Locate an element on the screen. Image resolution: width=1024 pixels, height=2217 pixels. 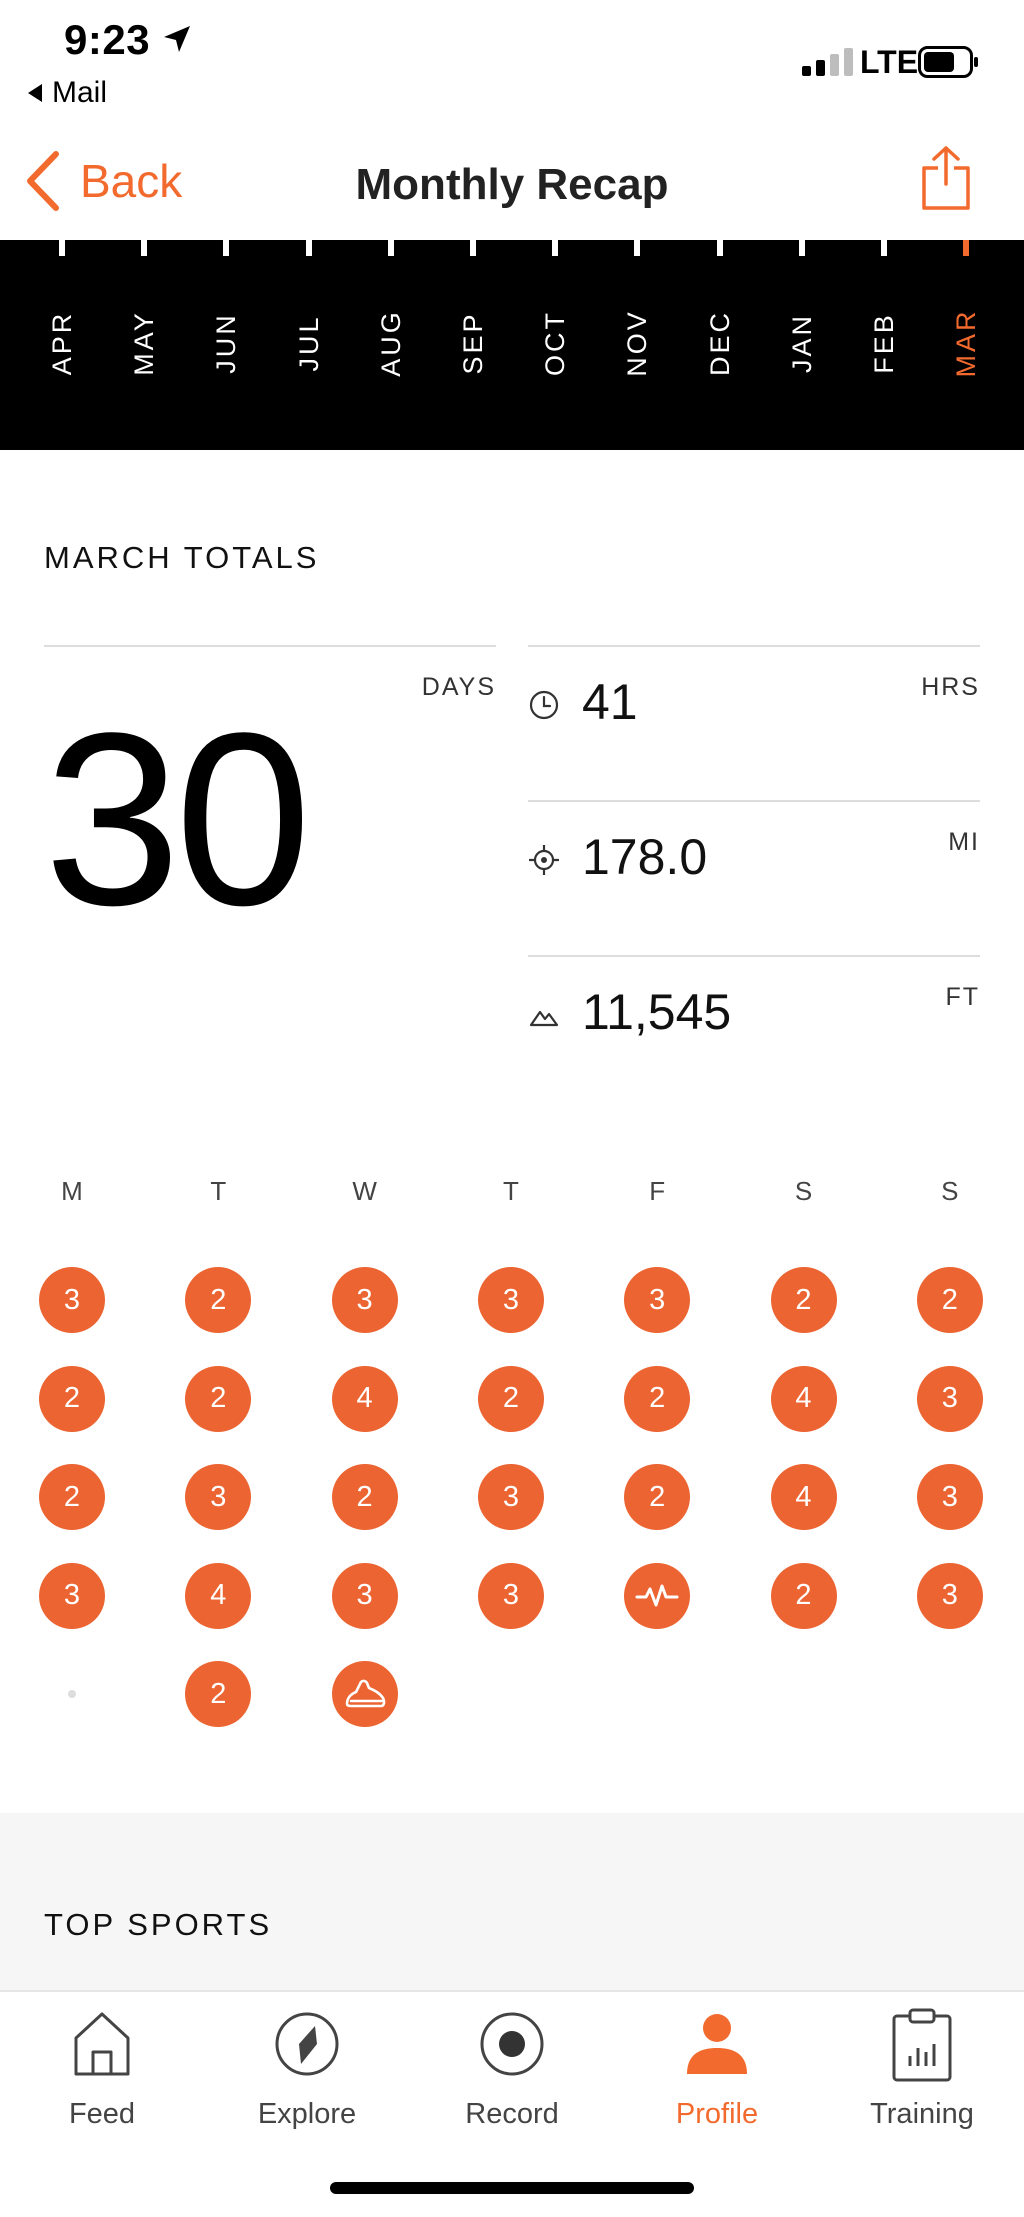
status-time: 9:23 is located at coordinates (107, 39).